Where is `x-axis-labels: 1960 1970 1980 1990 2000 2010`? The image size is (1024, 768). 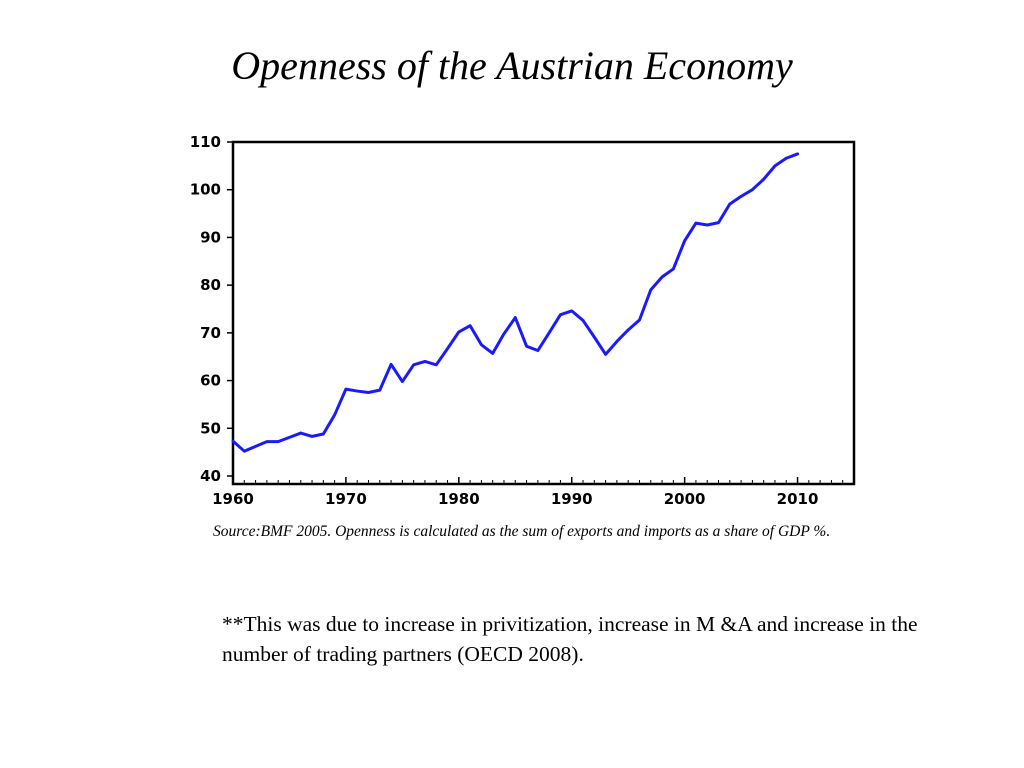 x-axis-labels: 1960 1970 1980 1990 2000 2010 is located at coordinates (515, 499).